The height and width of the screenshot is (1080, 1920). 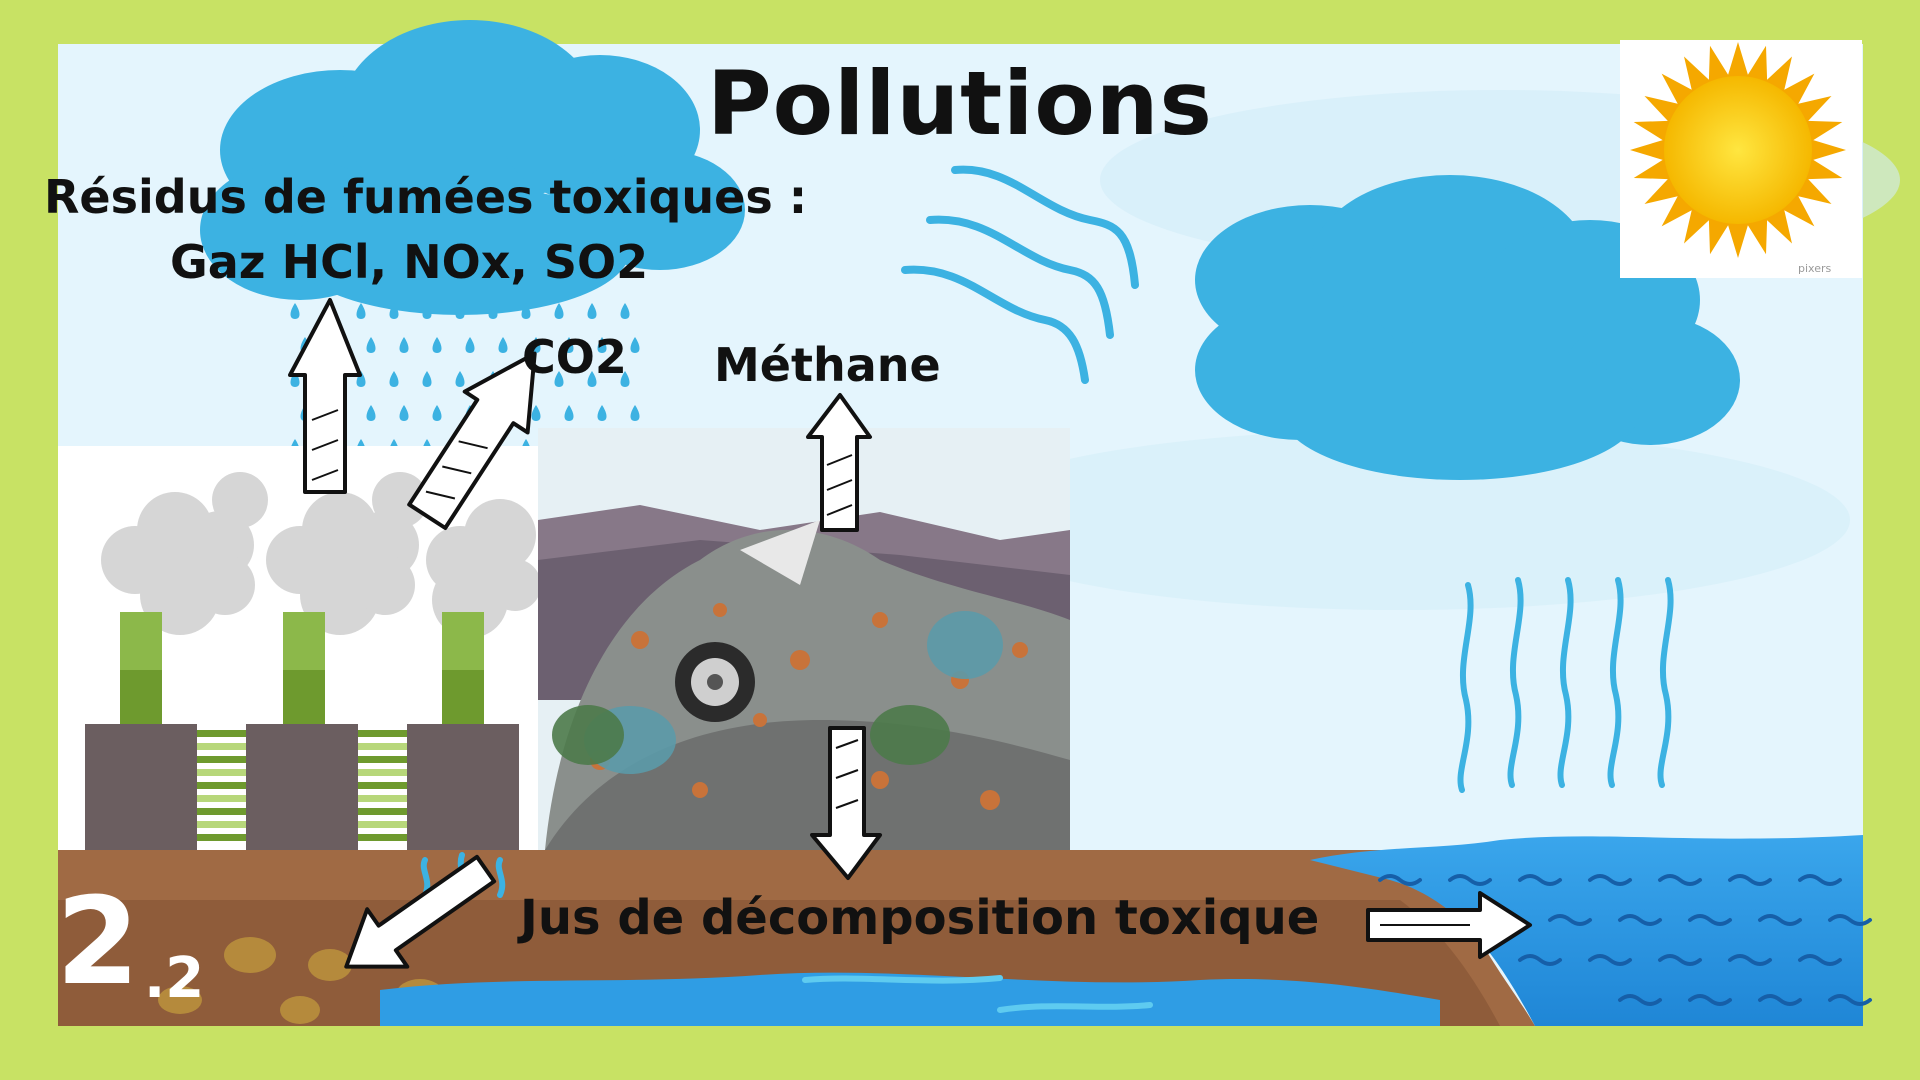 What do you see at coordinates (1815, 268) in the screenshot?
I see `watermark: pixers` at bounding box center [1815, 268].